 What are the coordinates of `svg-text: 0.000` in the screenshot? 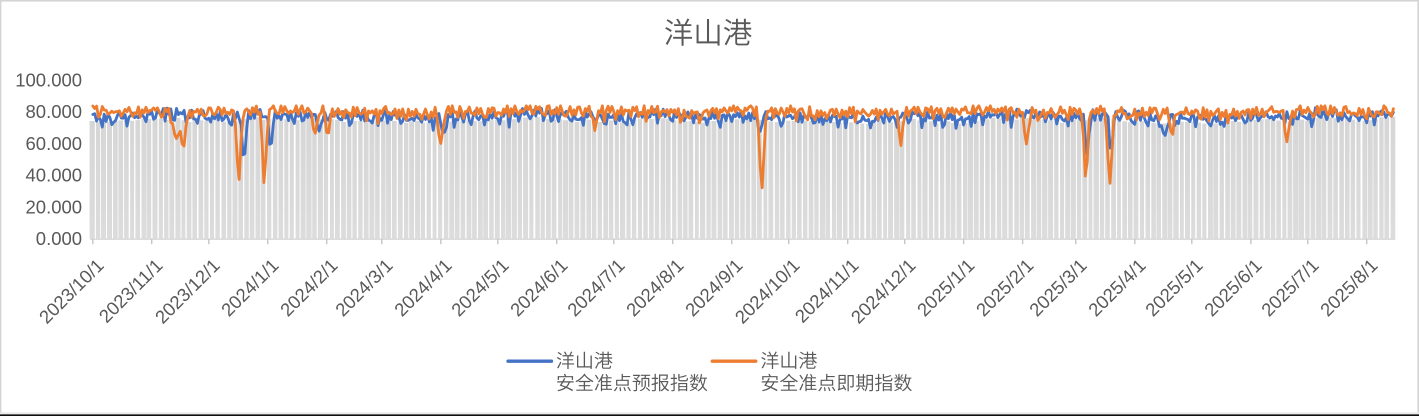 It's located at (59, 238).